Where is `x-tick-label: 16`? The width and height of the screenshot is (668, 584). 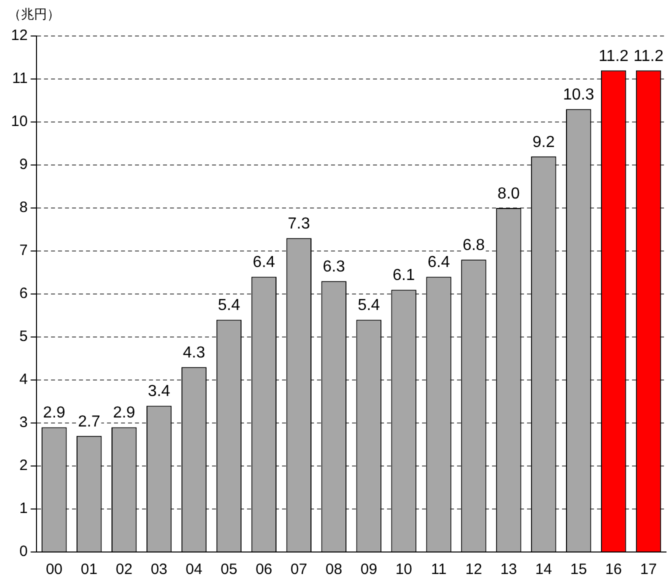 x-tick-label: 16 is located at coordinates (613, 569).